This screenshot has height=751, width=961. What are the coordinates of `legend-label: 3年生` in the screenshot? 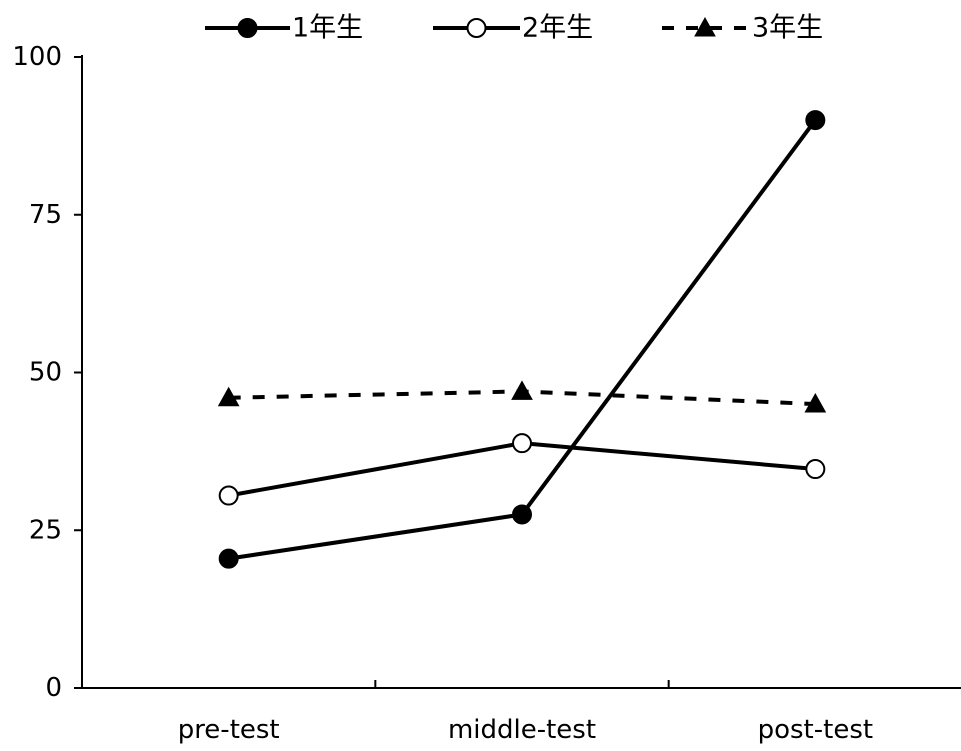 It's located at (787, 28).